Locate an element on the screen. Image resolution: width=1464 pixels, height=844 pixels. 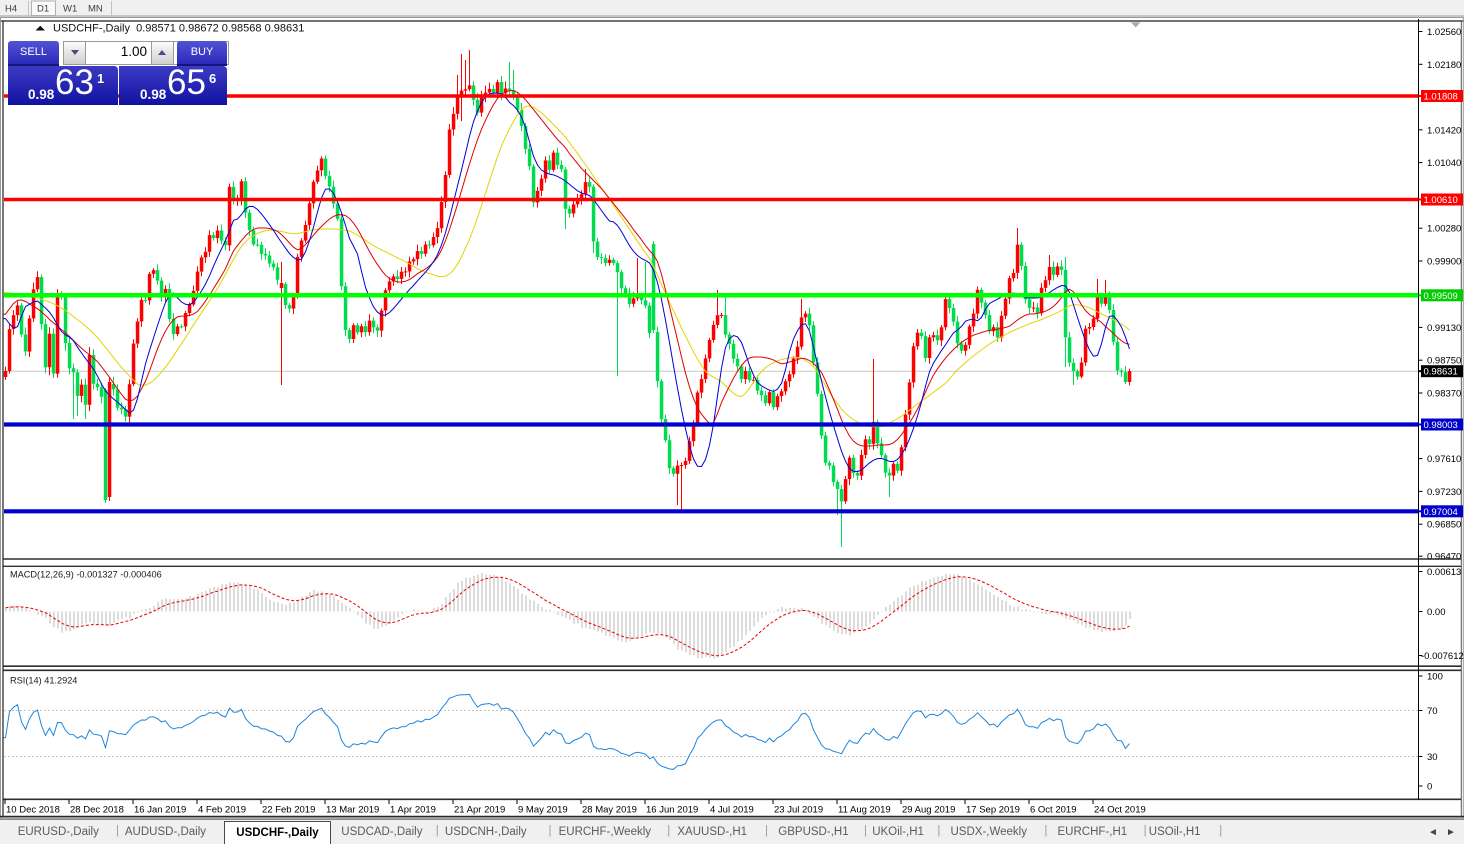
svg-text: 24 Oct 2019 is located at coordinates (1120, 810).